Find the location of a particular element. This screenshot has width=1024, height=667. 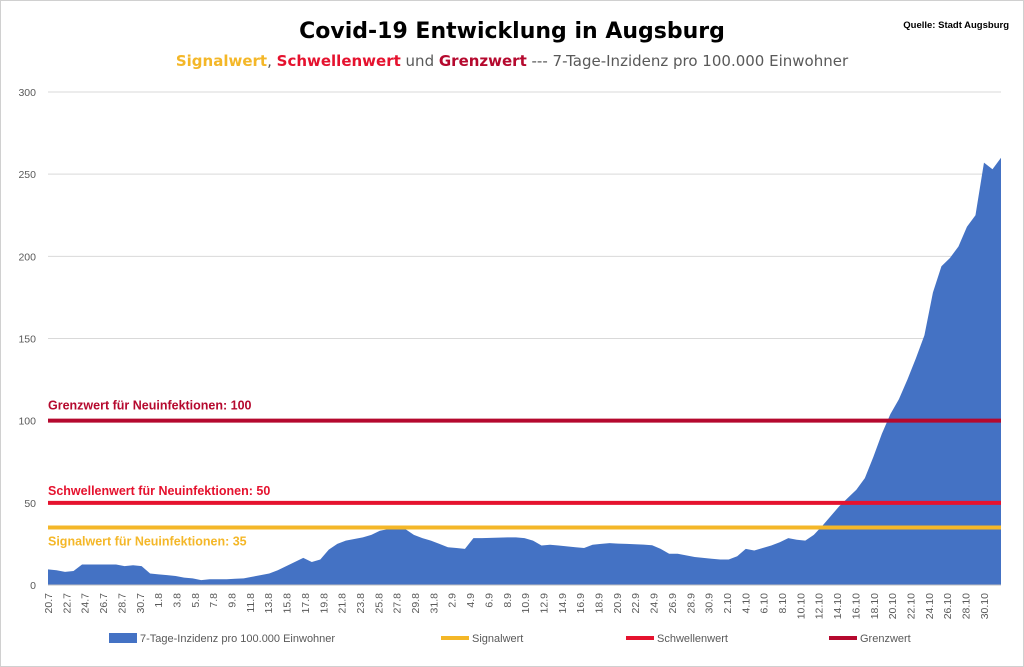

x-tick-label: 20.7 is located at coordinates (49, 603).